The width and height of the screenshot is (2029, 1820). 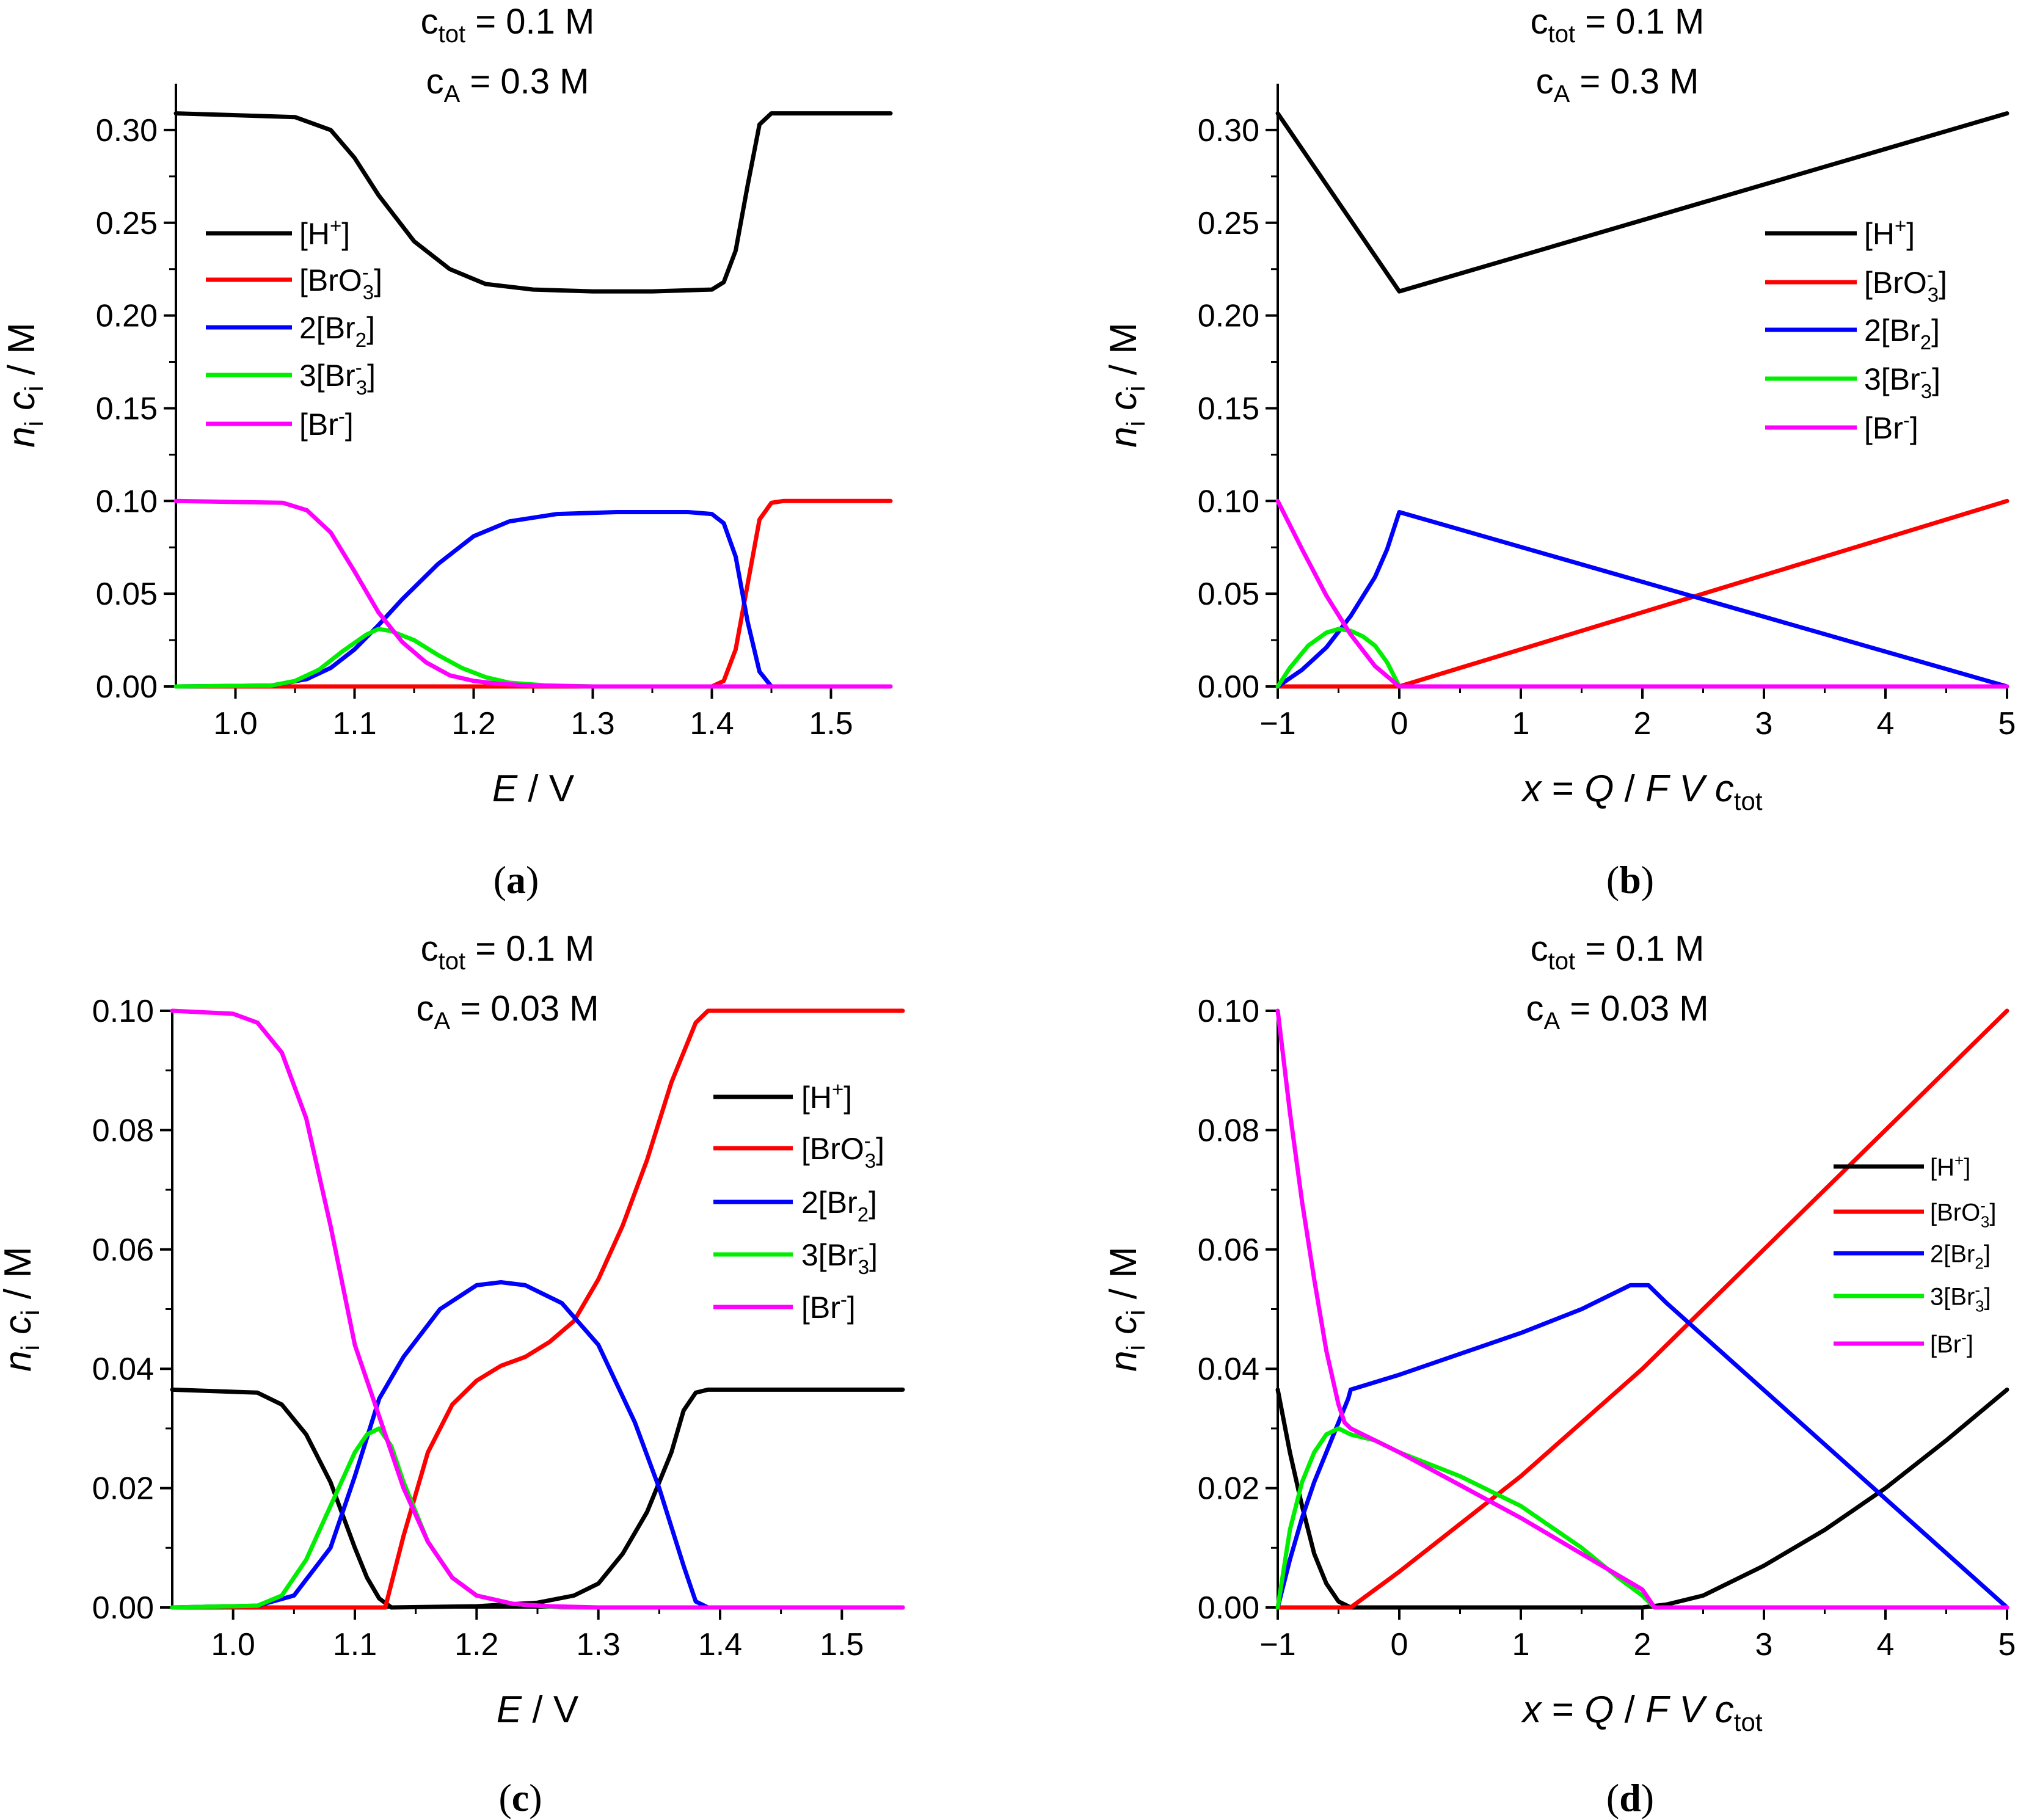 What do you see at coordinates (123, 1130) in the screenshot?
I see `y-tick-label: 0.08` at bounding box center [123, 1130].